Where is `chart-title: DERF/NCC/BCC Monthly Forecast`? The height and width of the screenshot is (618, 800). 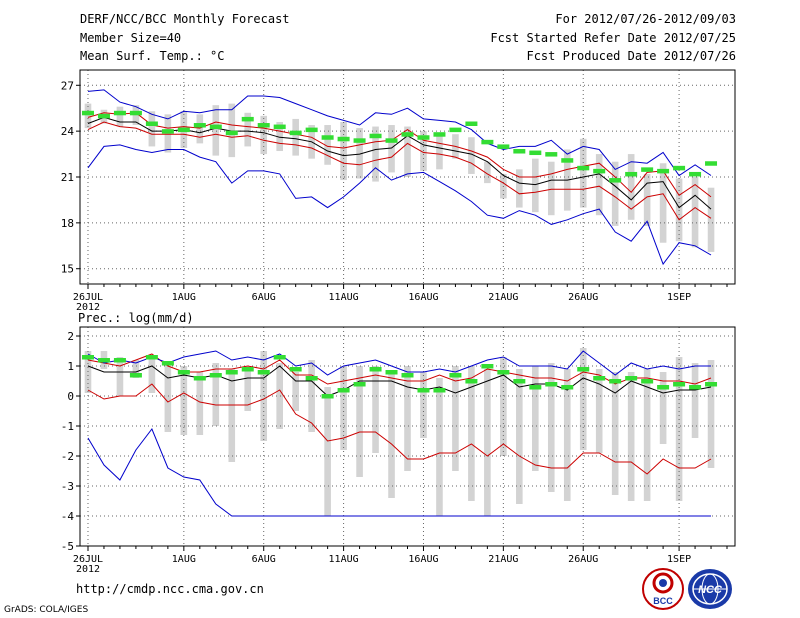
chart-title: DERF/NCC/BCC Monthly Forecast is located at coordinates (185, 19).